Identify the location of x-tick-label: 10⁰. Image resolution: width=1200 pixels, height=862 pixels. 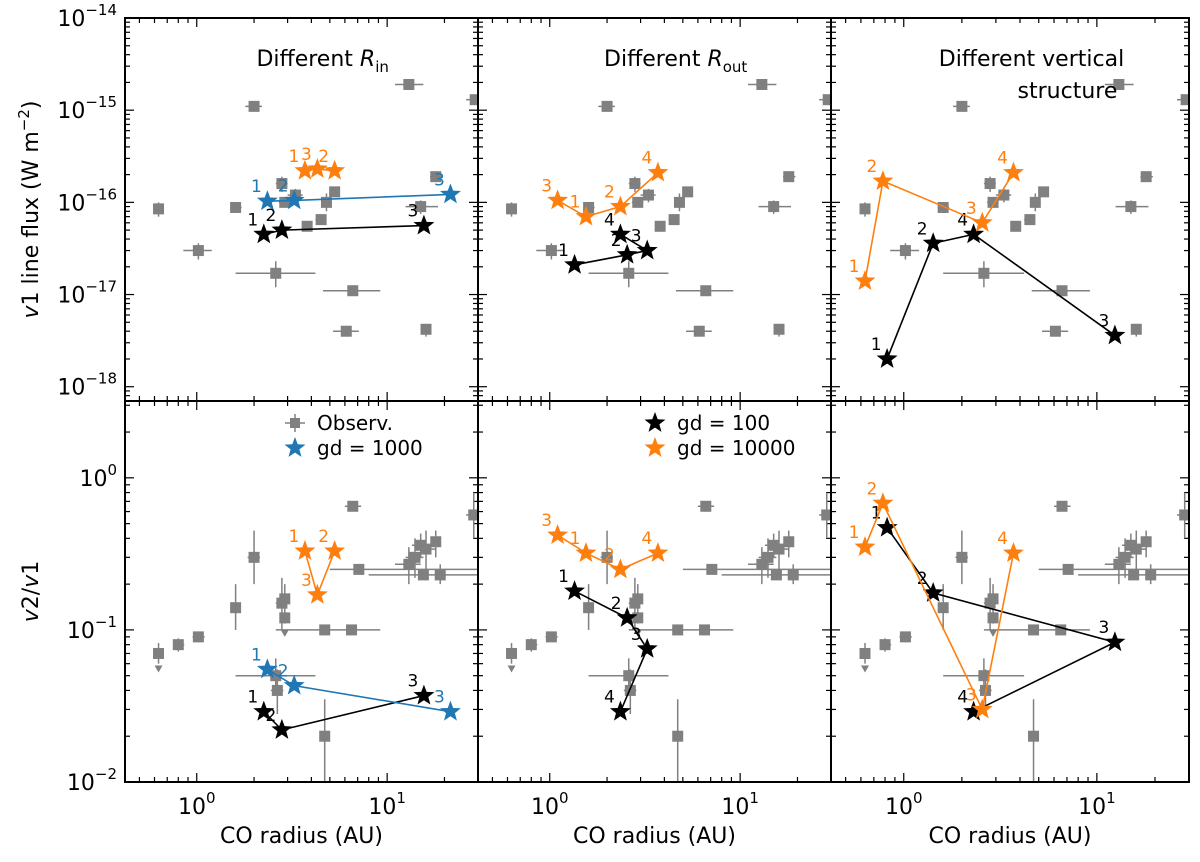
(904, 804).